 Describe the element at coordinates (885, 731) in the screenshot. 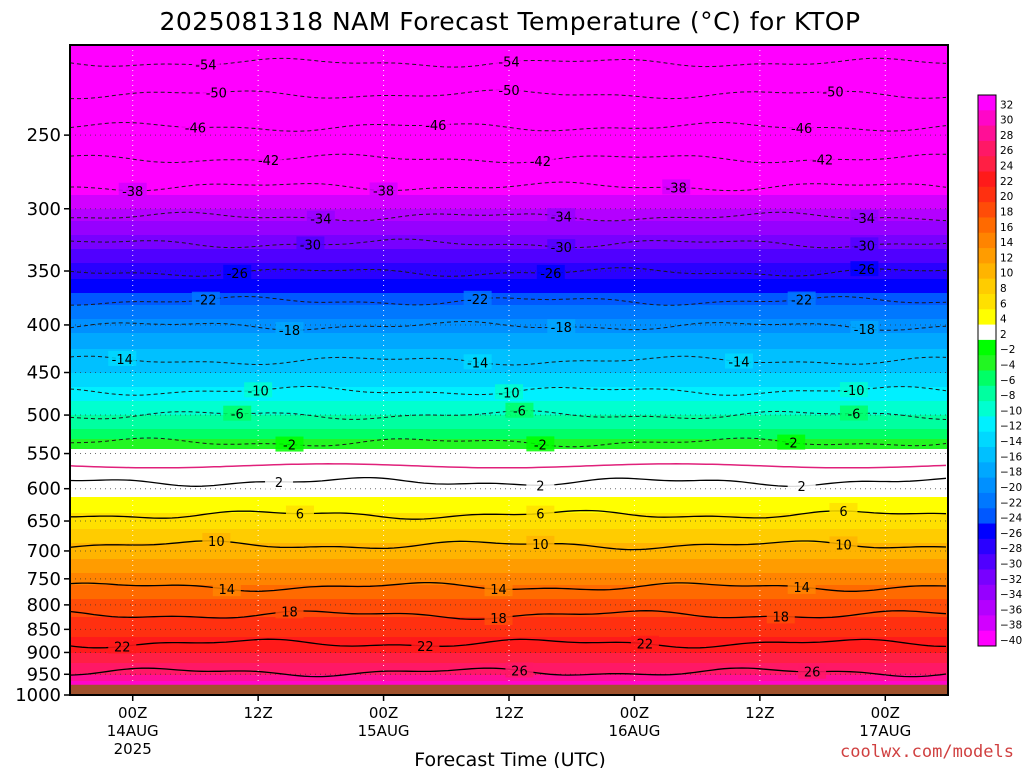

I see `x-tick-label: 17AUG` at that location.